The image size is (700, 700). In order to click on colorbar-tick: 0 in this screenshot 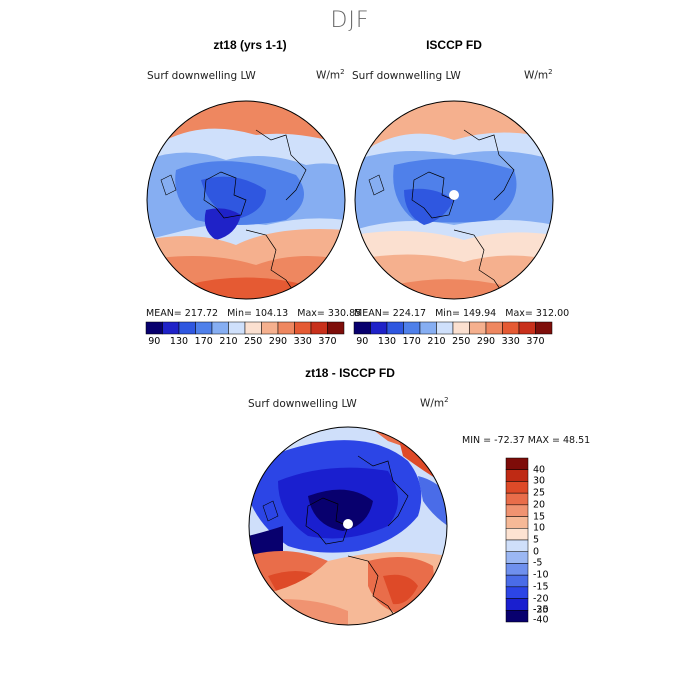, I will do `click(536, 552)`.